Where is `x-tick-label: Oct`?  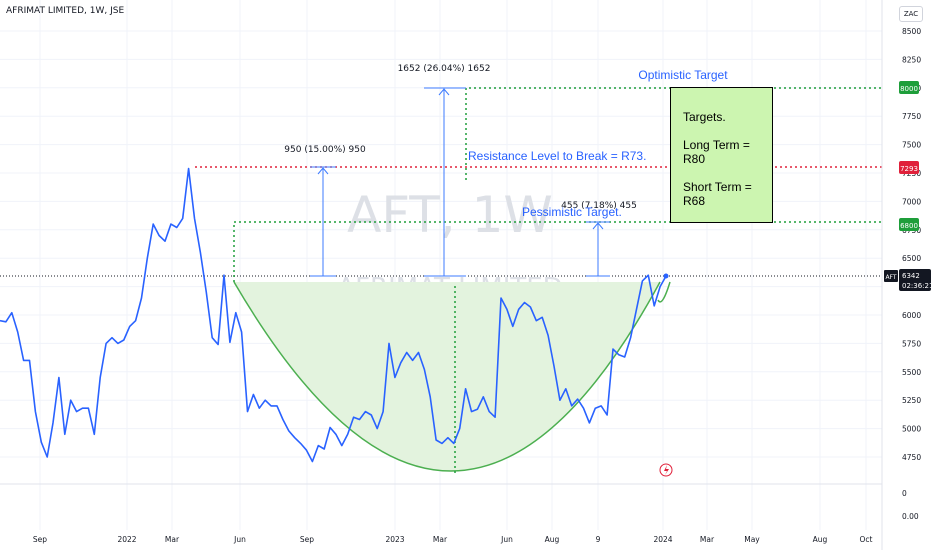 x-tick-label: Oct is located at coordinates (866, 539).